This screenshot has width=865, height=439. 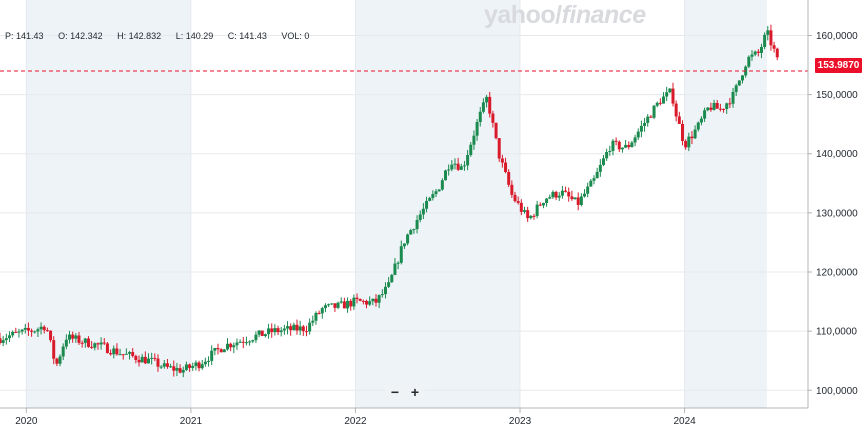 What do you see at coordinates (838, 65) in the screenshot?
I see `current-price-tag: 153.9870` at bounding box center [838, 65].